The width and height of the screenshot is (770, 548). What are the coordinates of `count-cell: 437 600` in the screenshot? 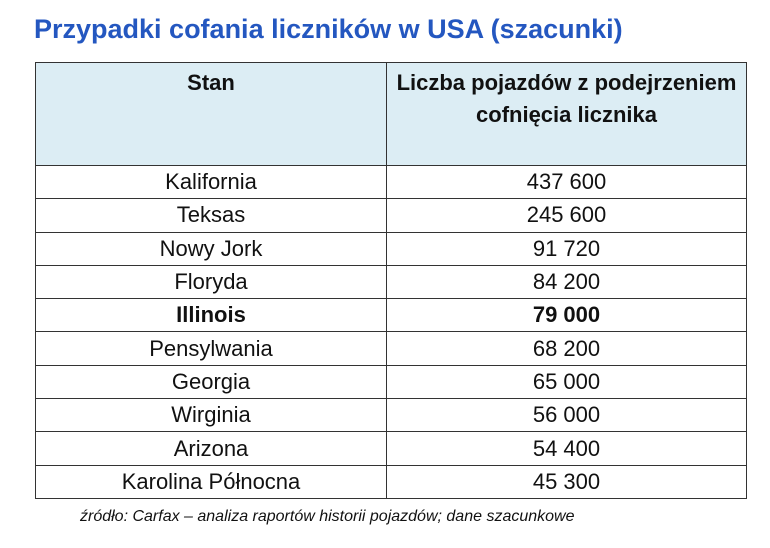 It's located at (566, 182).